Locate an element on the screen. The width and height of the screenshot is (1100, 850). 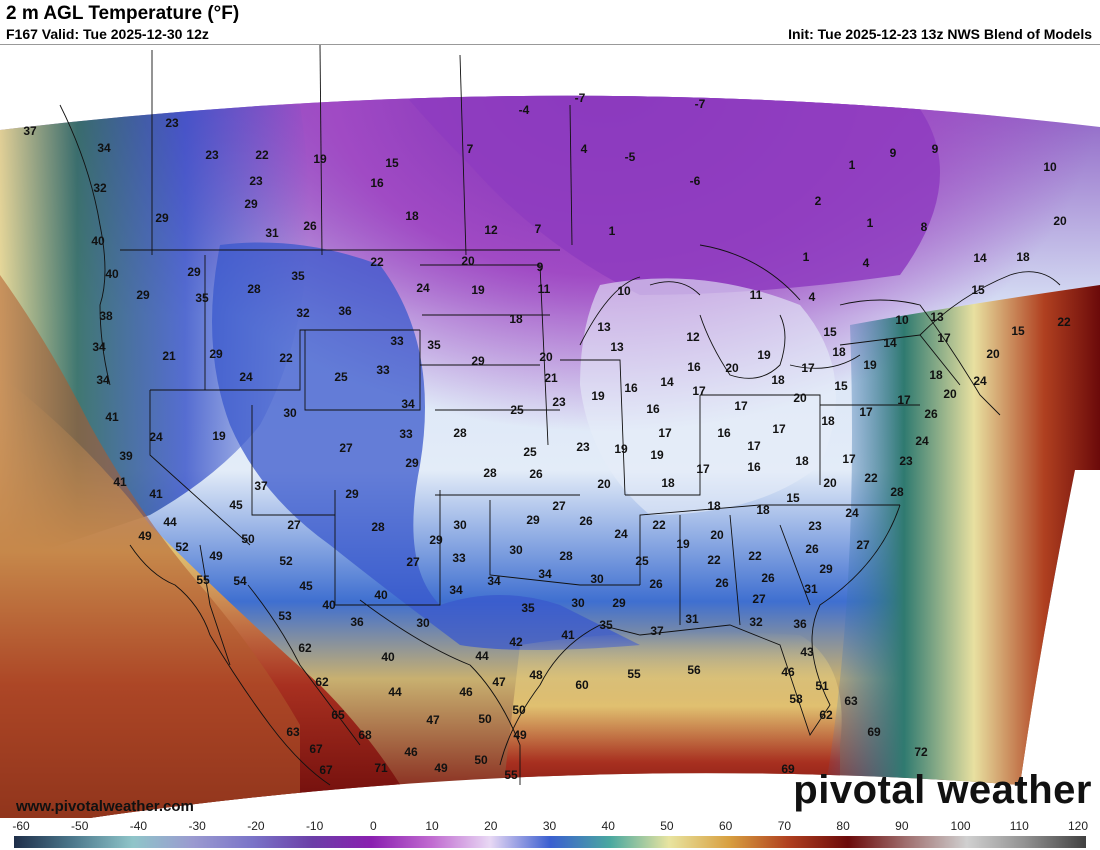
colorbar-tick-label: 120 is located at coordinates (1078, 826).